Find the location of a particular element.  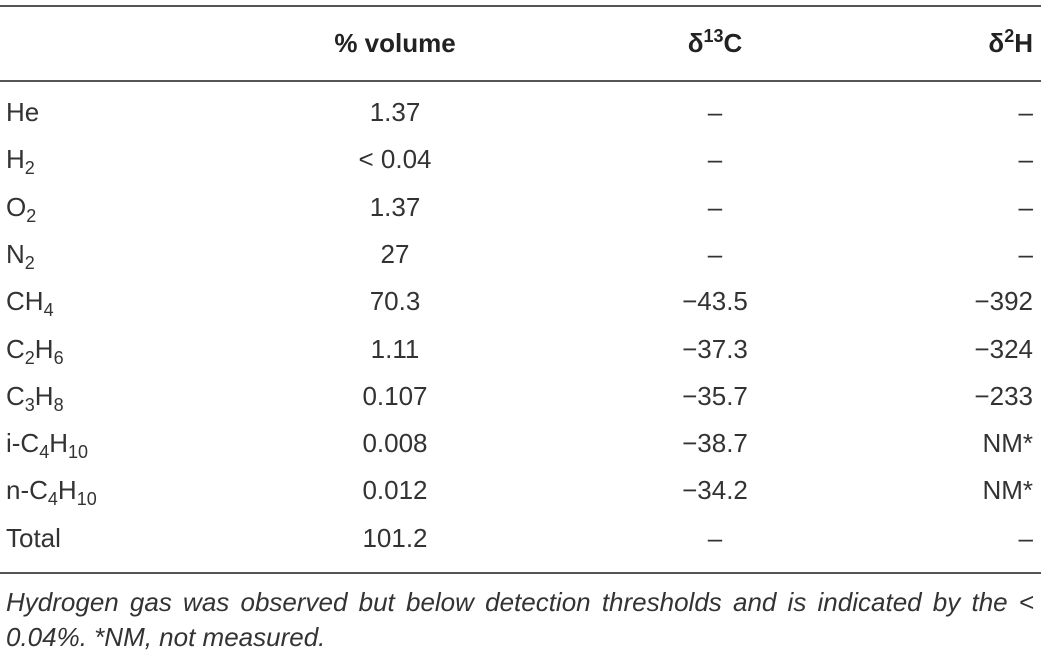

top-rule is located at coordinates (520, 6).